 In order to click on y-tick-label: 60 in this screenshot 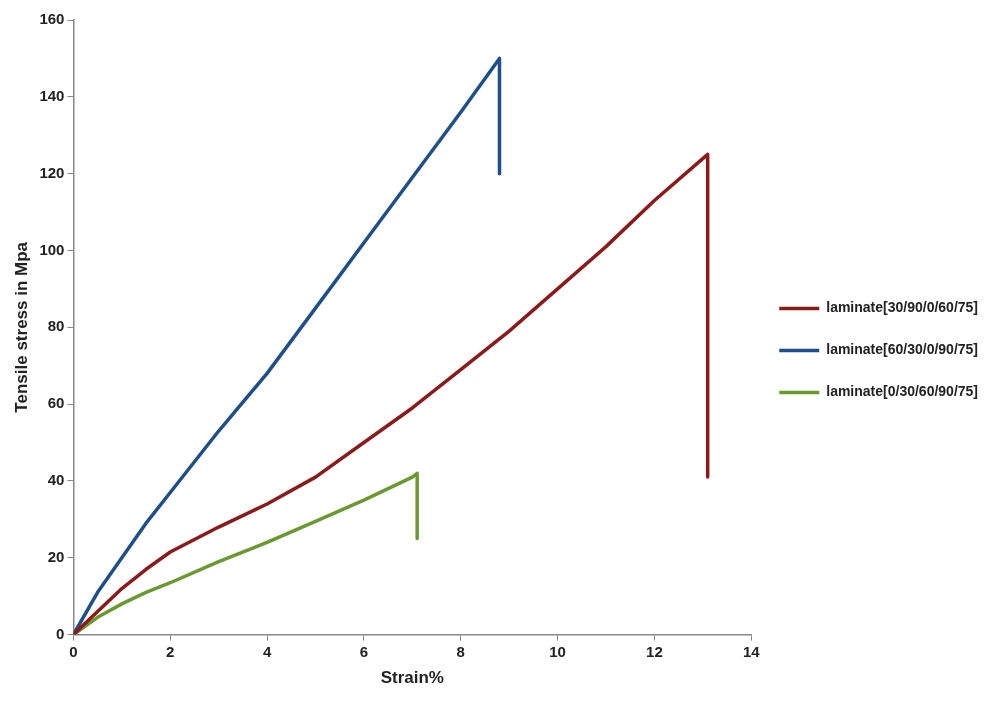, I will do `click(56, 403)`.